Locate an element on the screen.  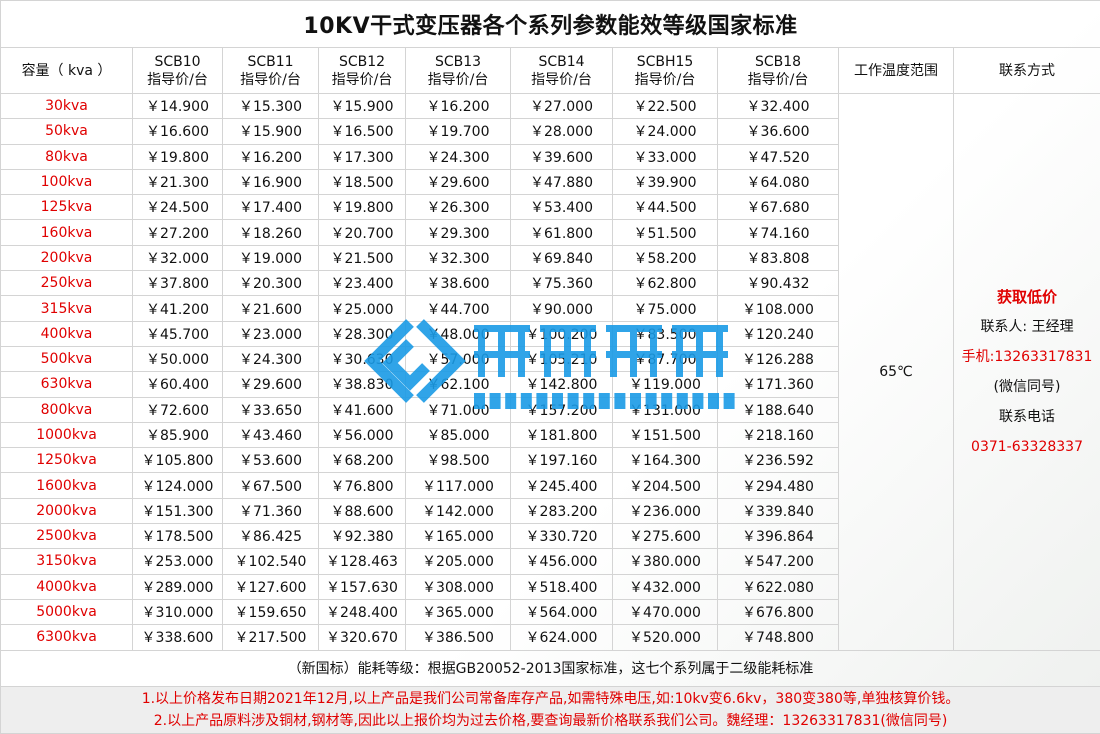
price-cell: ￥76.800 is located at coordinates (362, 485).